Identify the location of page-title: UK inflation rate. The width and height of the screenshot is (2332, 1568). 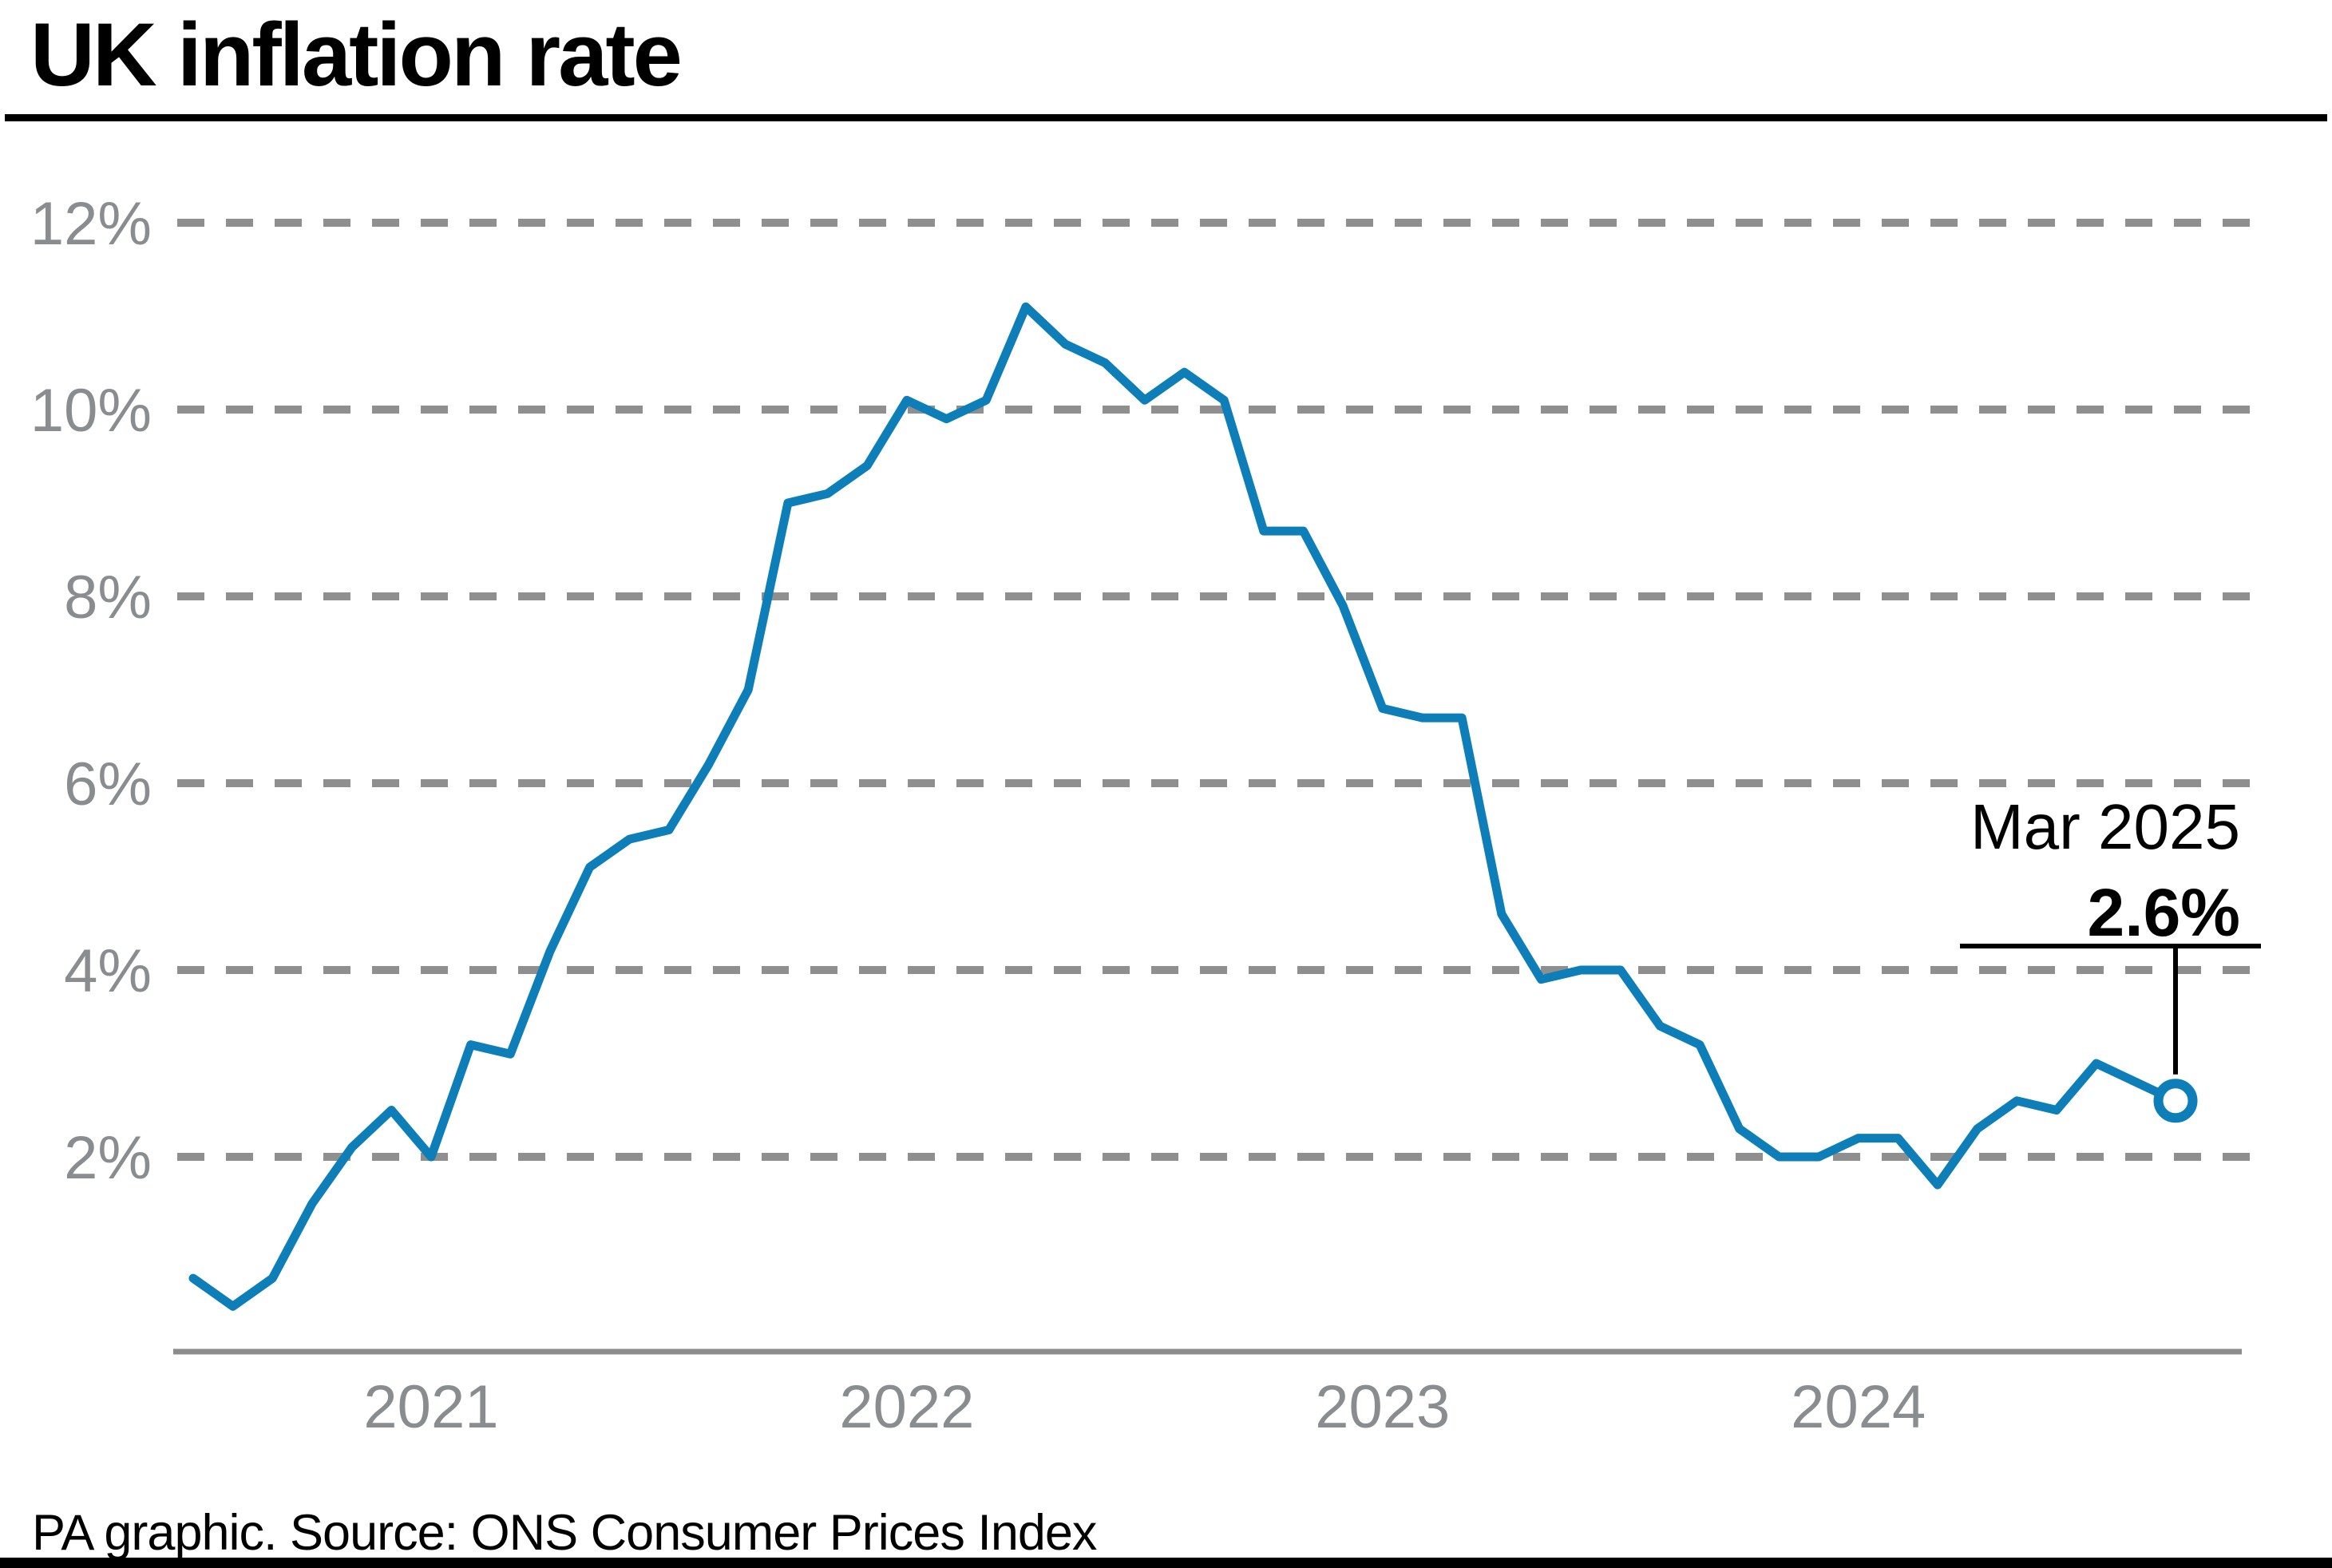
(356, 55).